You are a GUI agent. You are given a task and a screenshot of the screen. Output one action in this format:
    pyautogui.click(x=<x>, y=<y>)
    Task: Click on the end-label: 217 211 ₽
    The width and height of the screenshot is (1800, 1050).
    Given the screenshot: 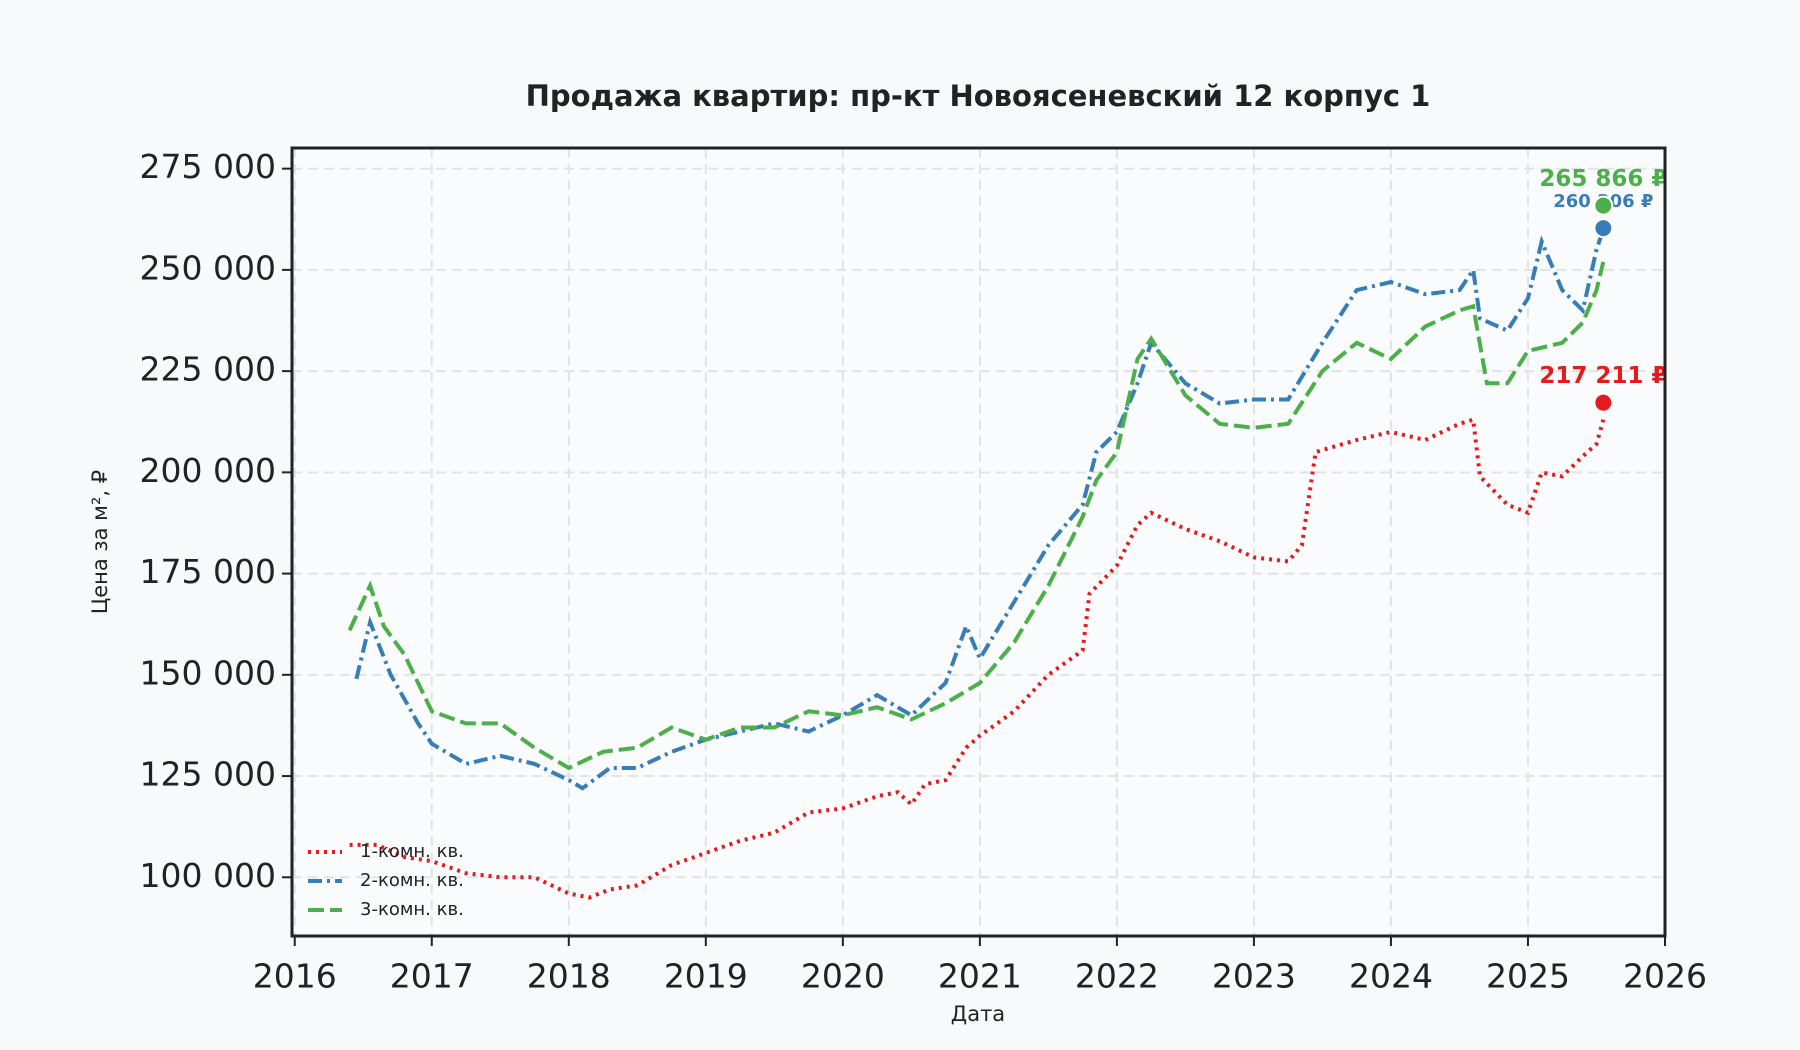 What is the action you would take?
    pyautogui.click(x=1603, y=376)
    